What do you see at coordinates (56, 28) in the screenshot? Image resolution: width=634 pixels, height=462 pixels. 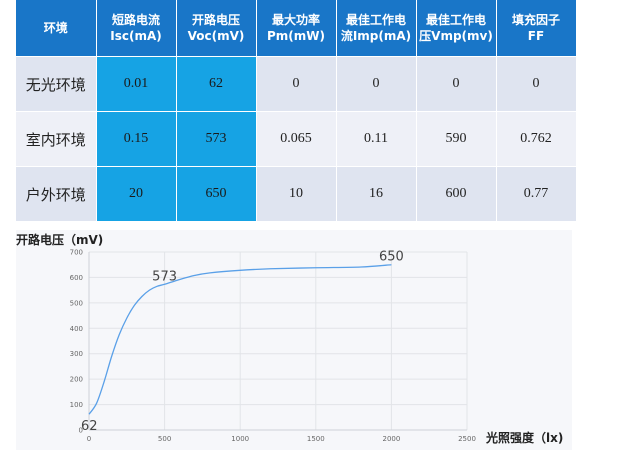 I see `header-cell: 环境` at bounding box center [56, 28].